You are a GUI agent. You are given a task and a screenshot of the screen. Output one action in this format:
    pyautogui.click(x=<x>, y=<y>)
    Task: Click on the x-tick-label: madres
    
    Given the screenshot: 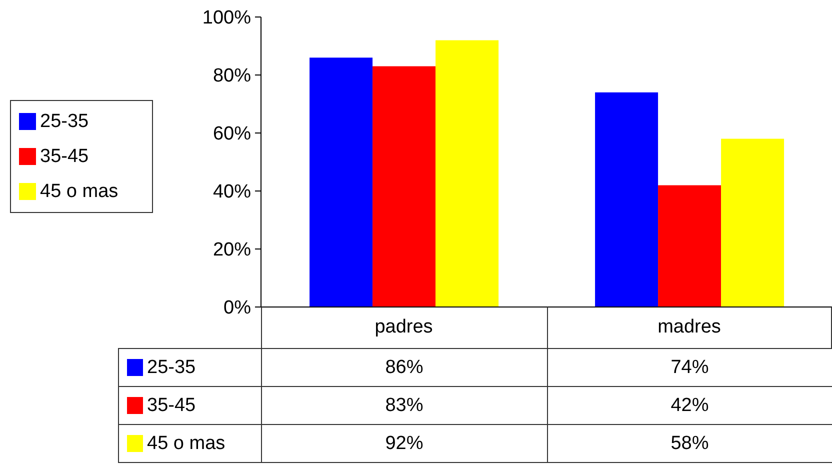 What is the action you would take?
    pyautogui.click(x=689, y=327)
    